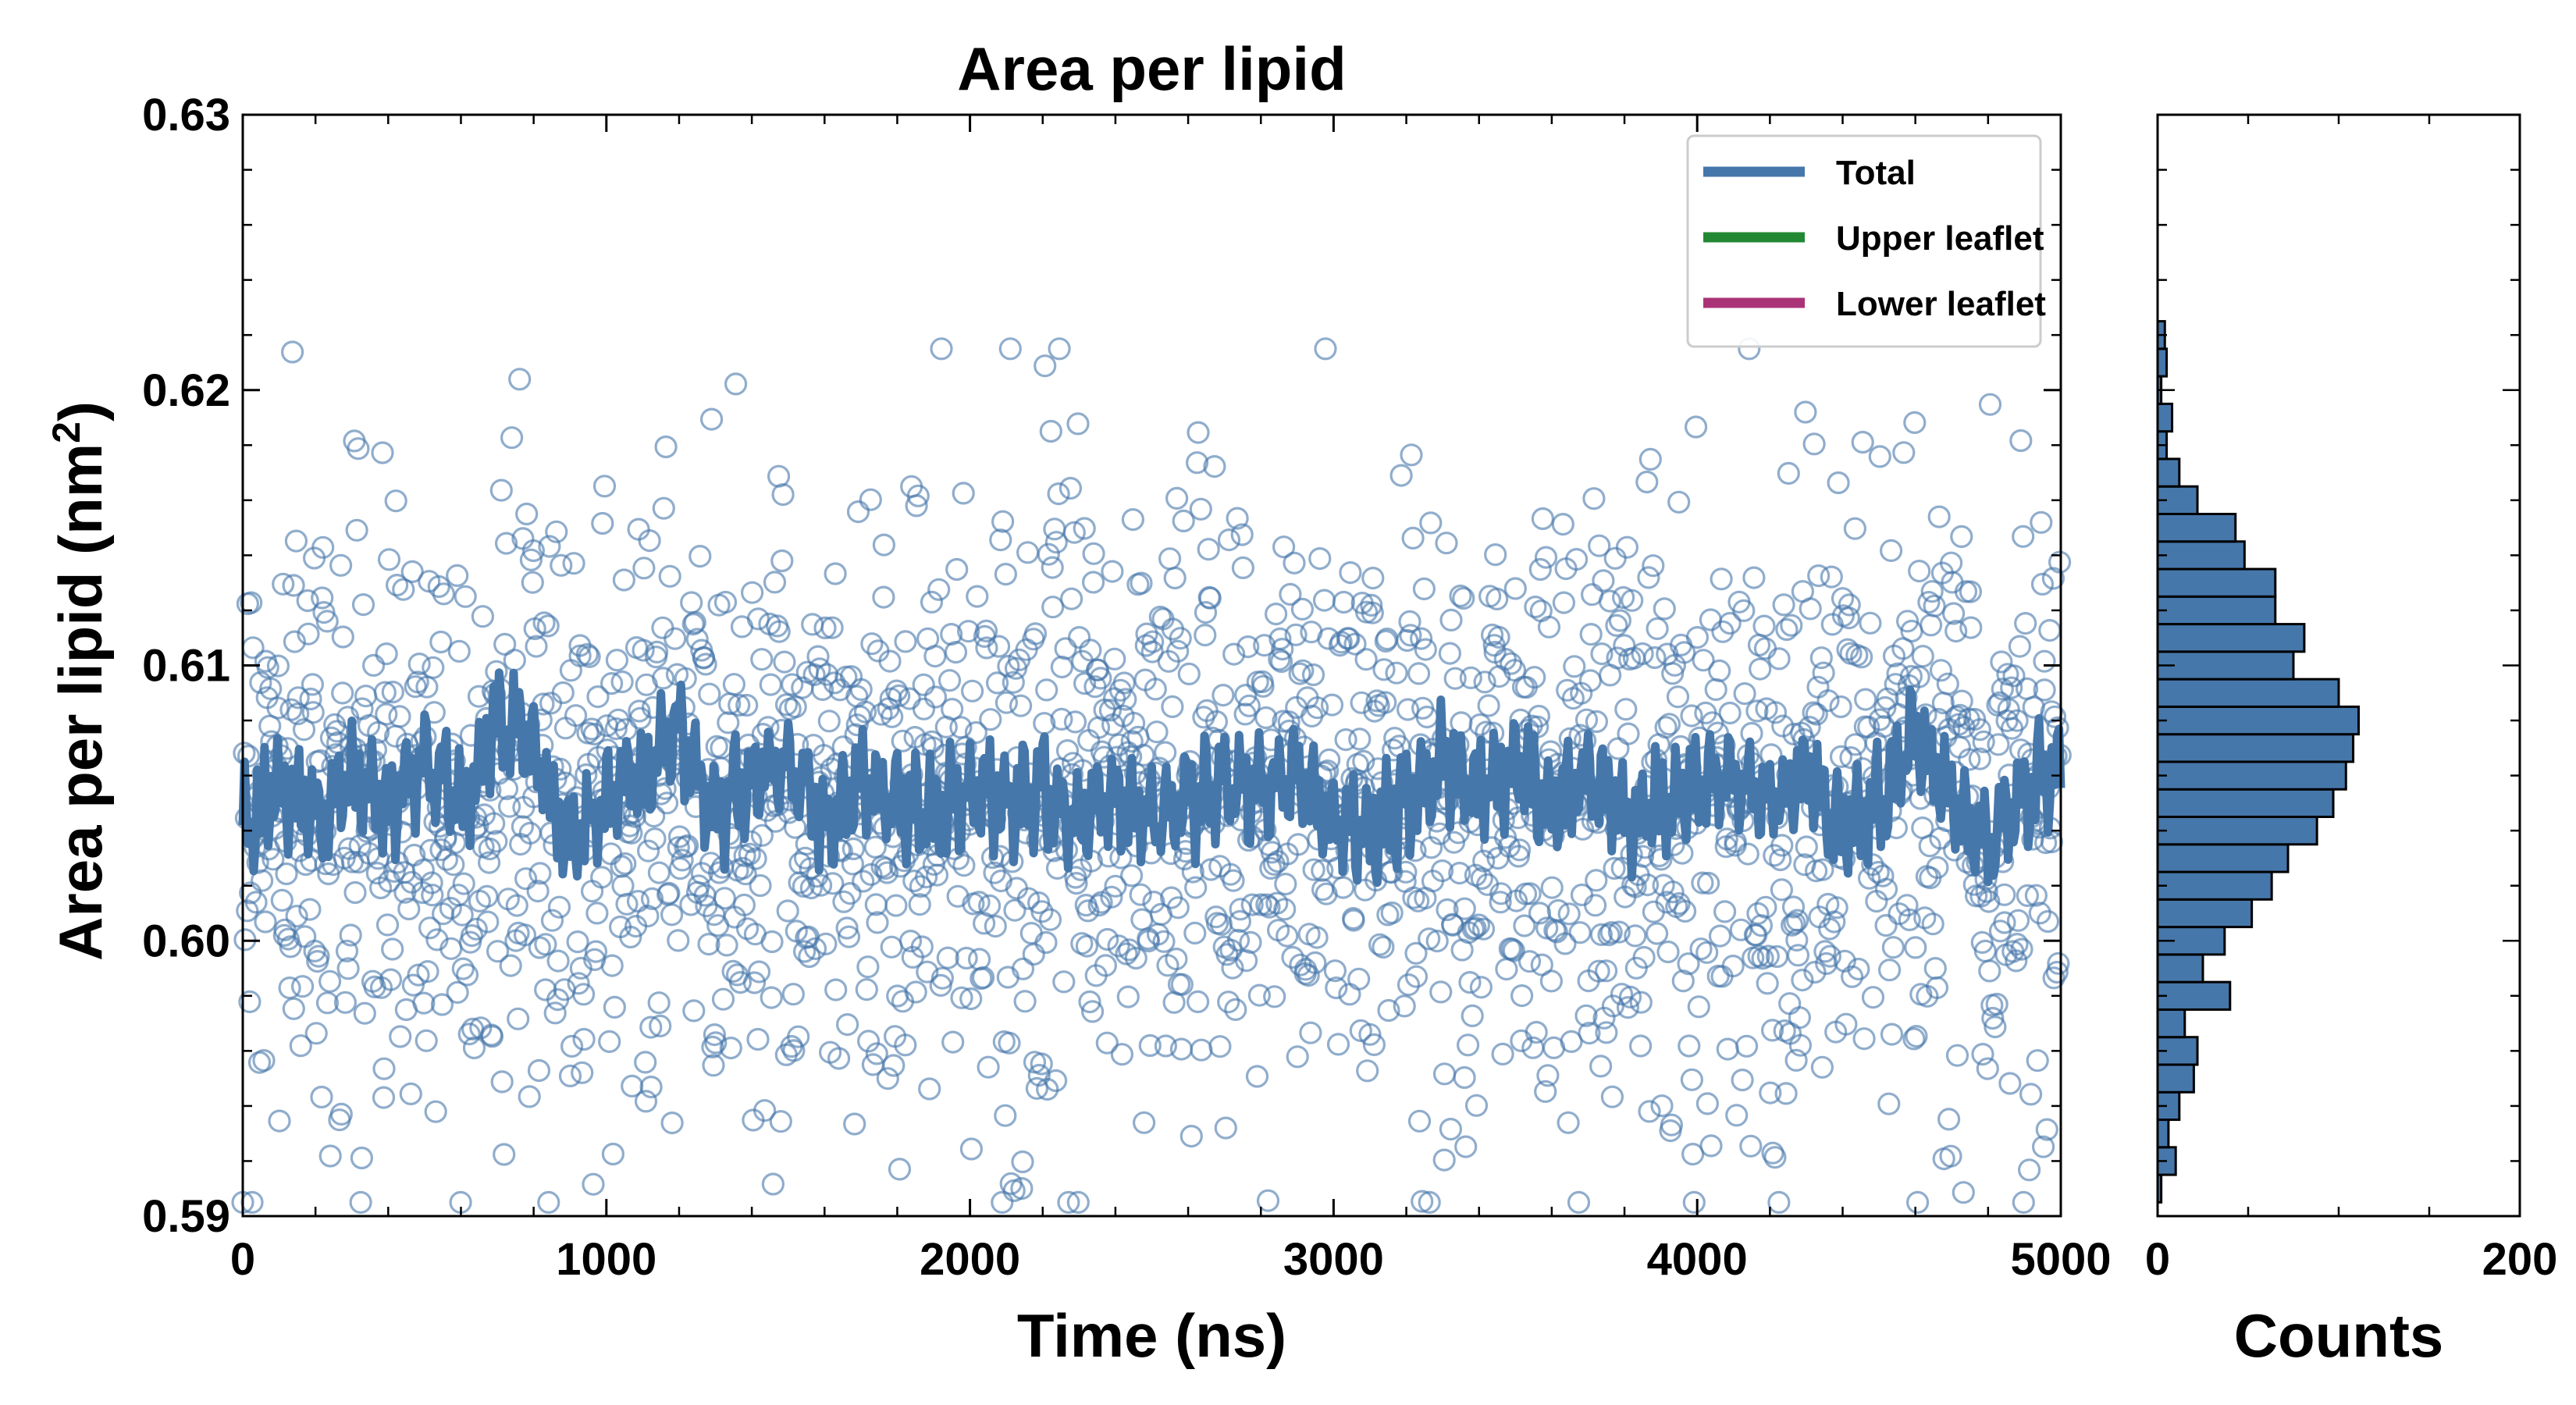 This screenshot has width=2576, height=1405. Describe the element at coordinates (1151, 68) in the screenshot. I see `chart-title: Area per lipid` at that location.